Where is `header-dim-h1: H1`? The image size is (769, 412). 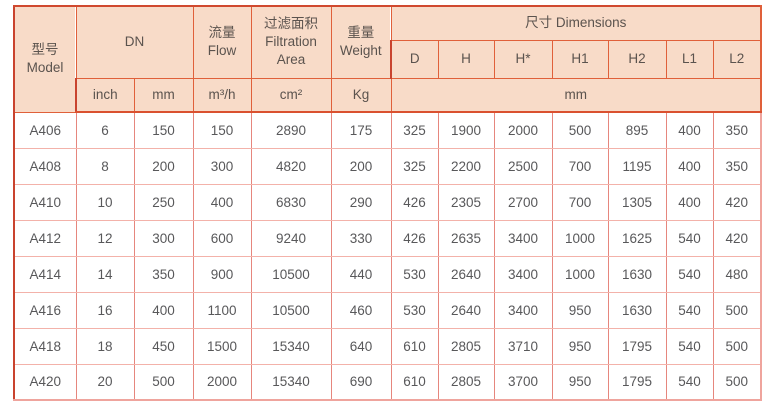
header-dim-h1: H1 is located at coordinates (580, 59).